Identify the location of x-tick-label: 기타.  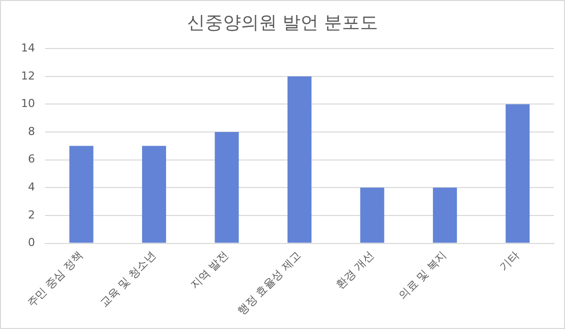
(509, 261).